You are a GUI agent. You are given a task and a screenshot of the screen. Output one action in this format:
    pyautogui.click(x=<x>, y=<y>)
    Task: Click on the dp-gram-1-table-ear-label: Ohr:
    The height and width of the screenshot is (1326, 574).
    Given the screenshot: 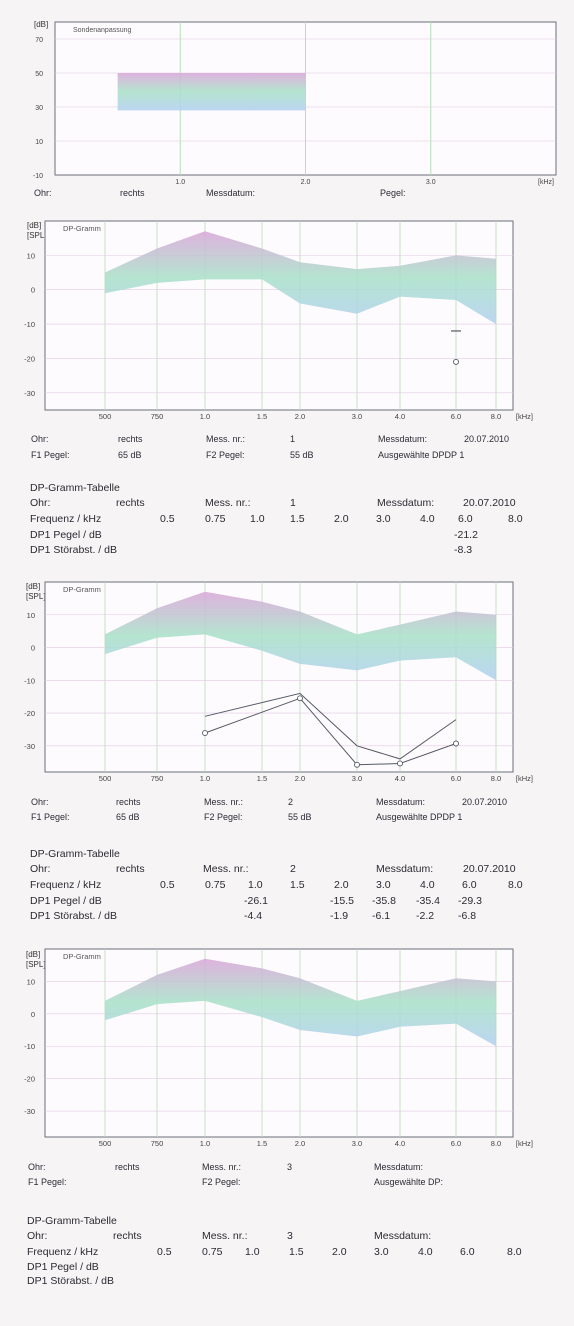 What is the action you would take?
    pyautogui.click(x=40, y=503)
    